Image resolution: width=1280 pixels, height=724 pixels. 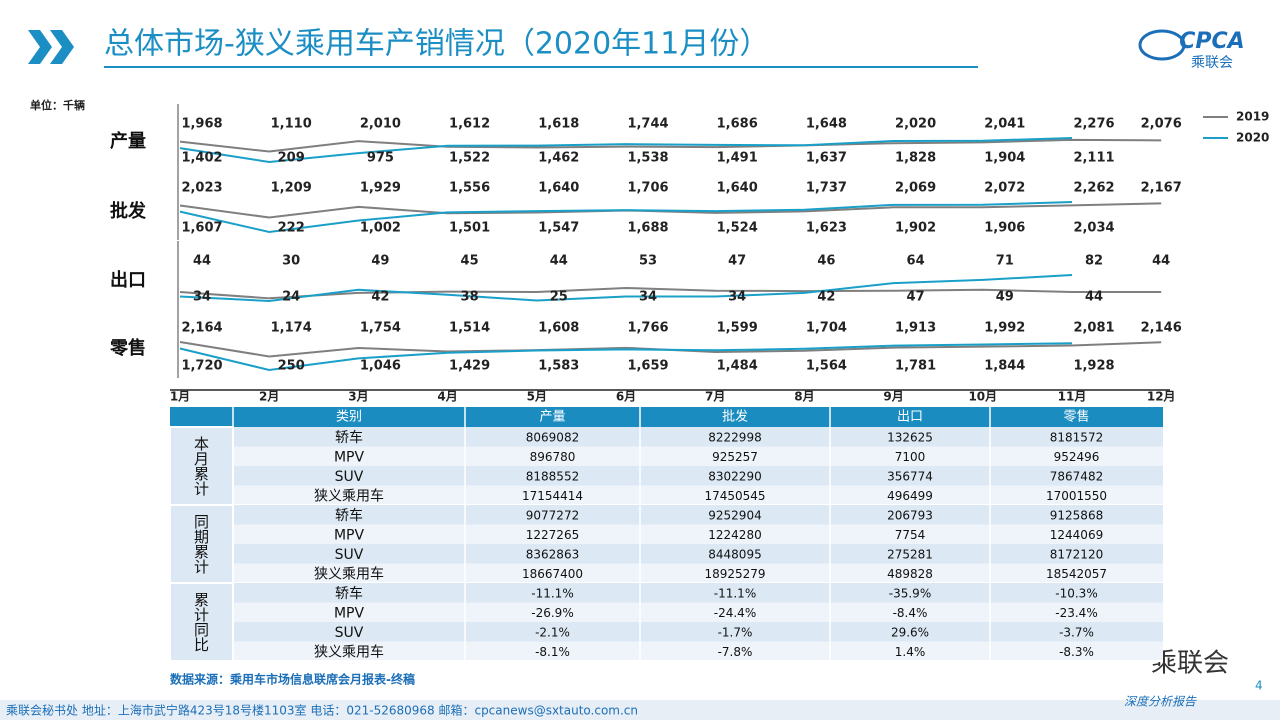 I want to click on table-cell: -26.9%, so click(x=552, y=613).